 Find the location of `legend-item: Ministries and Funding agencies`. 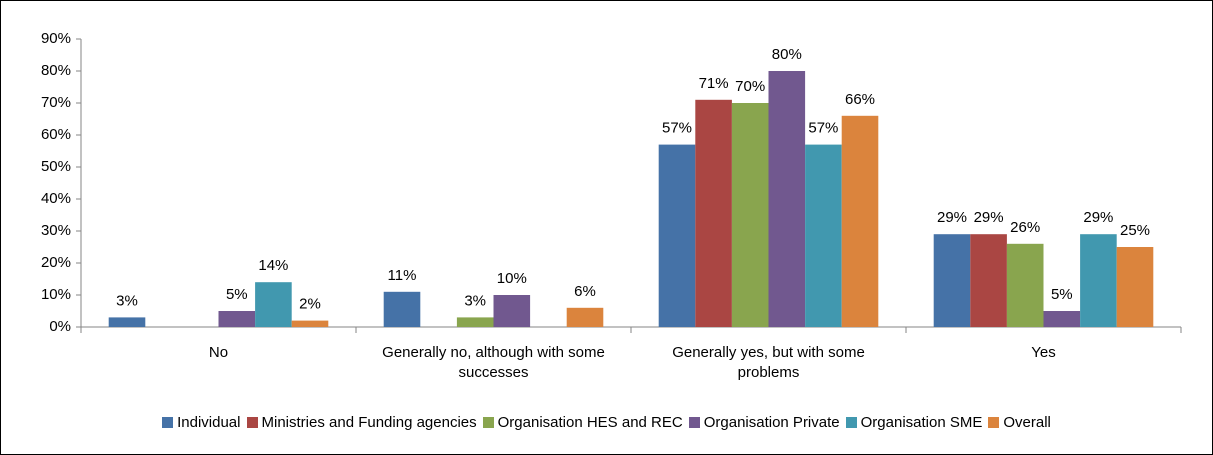

legend-item: Ministries and Funding agencies is located at coordinates (361, 422).